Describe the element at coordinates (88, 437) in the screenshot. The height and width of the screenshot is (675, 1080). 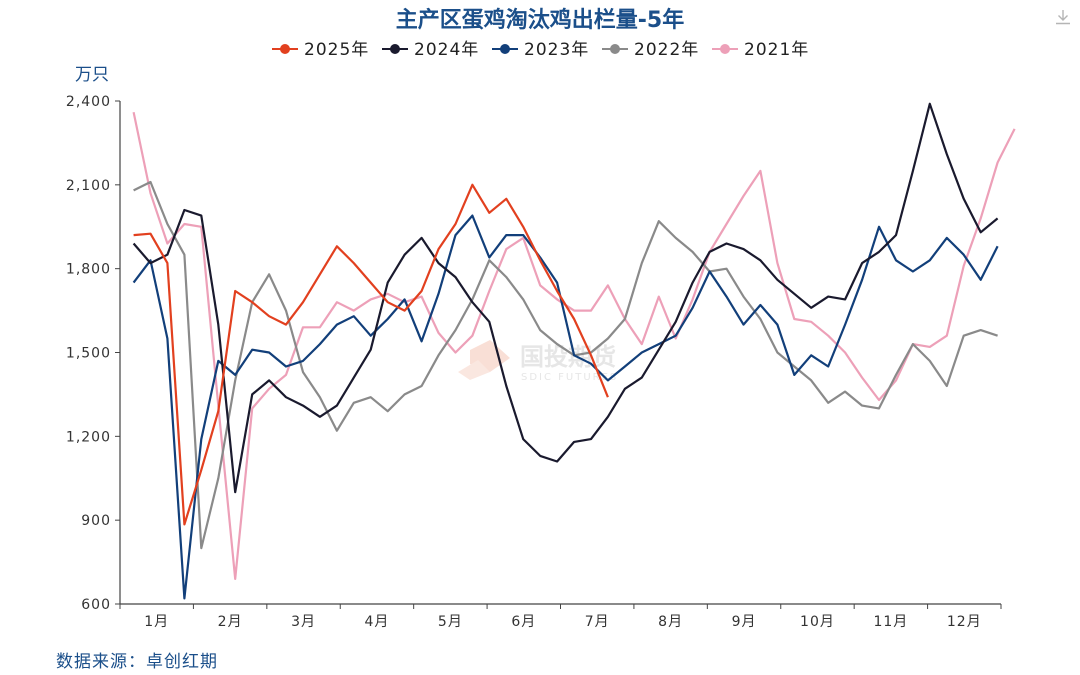
I see `y-tick-label: 1,200` at that location.